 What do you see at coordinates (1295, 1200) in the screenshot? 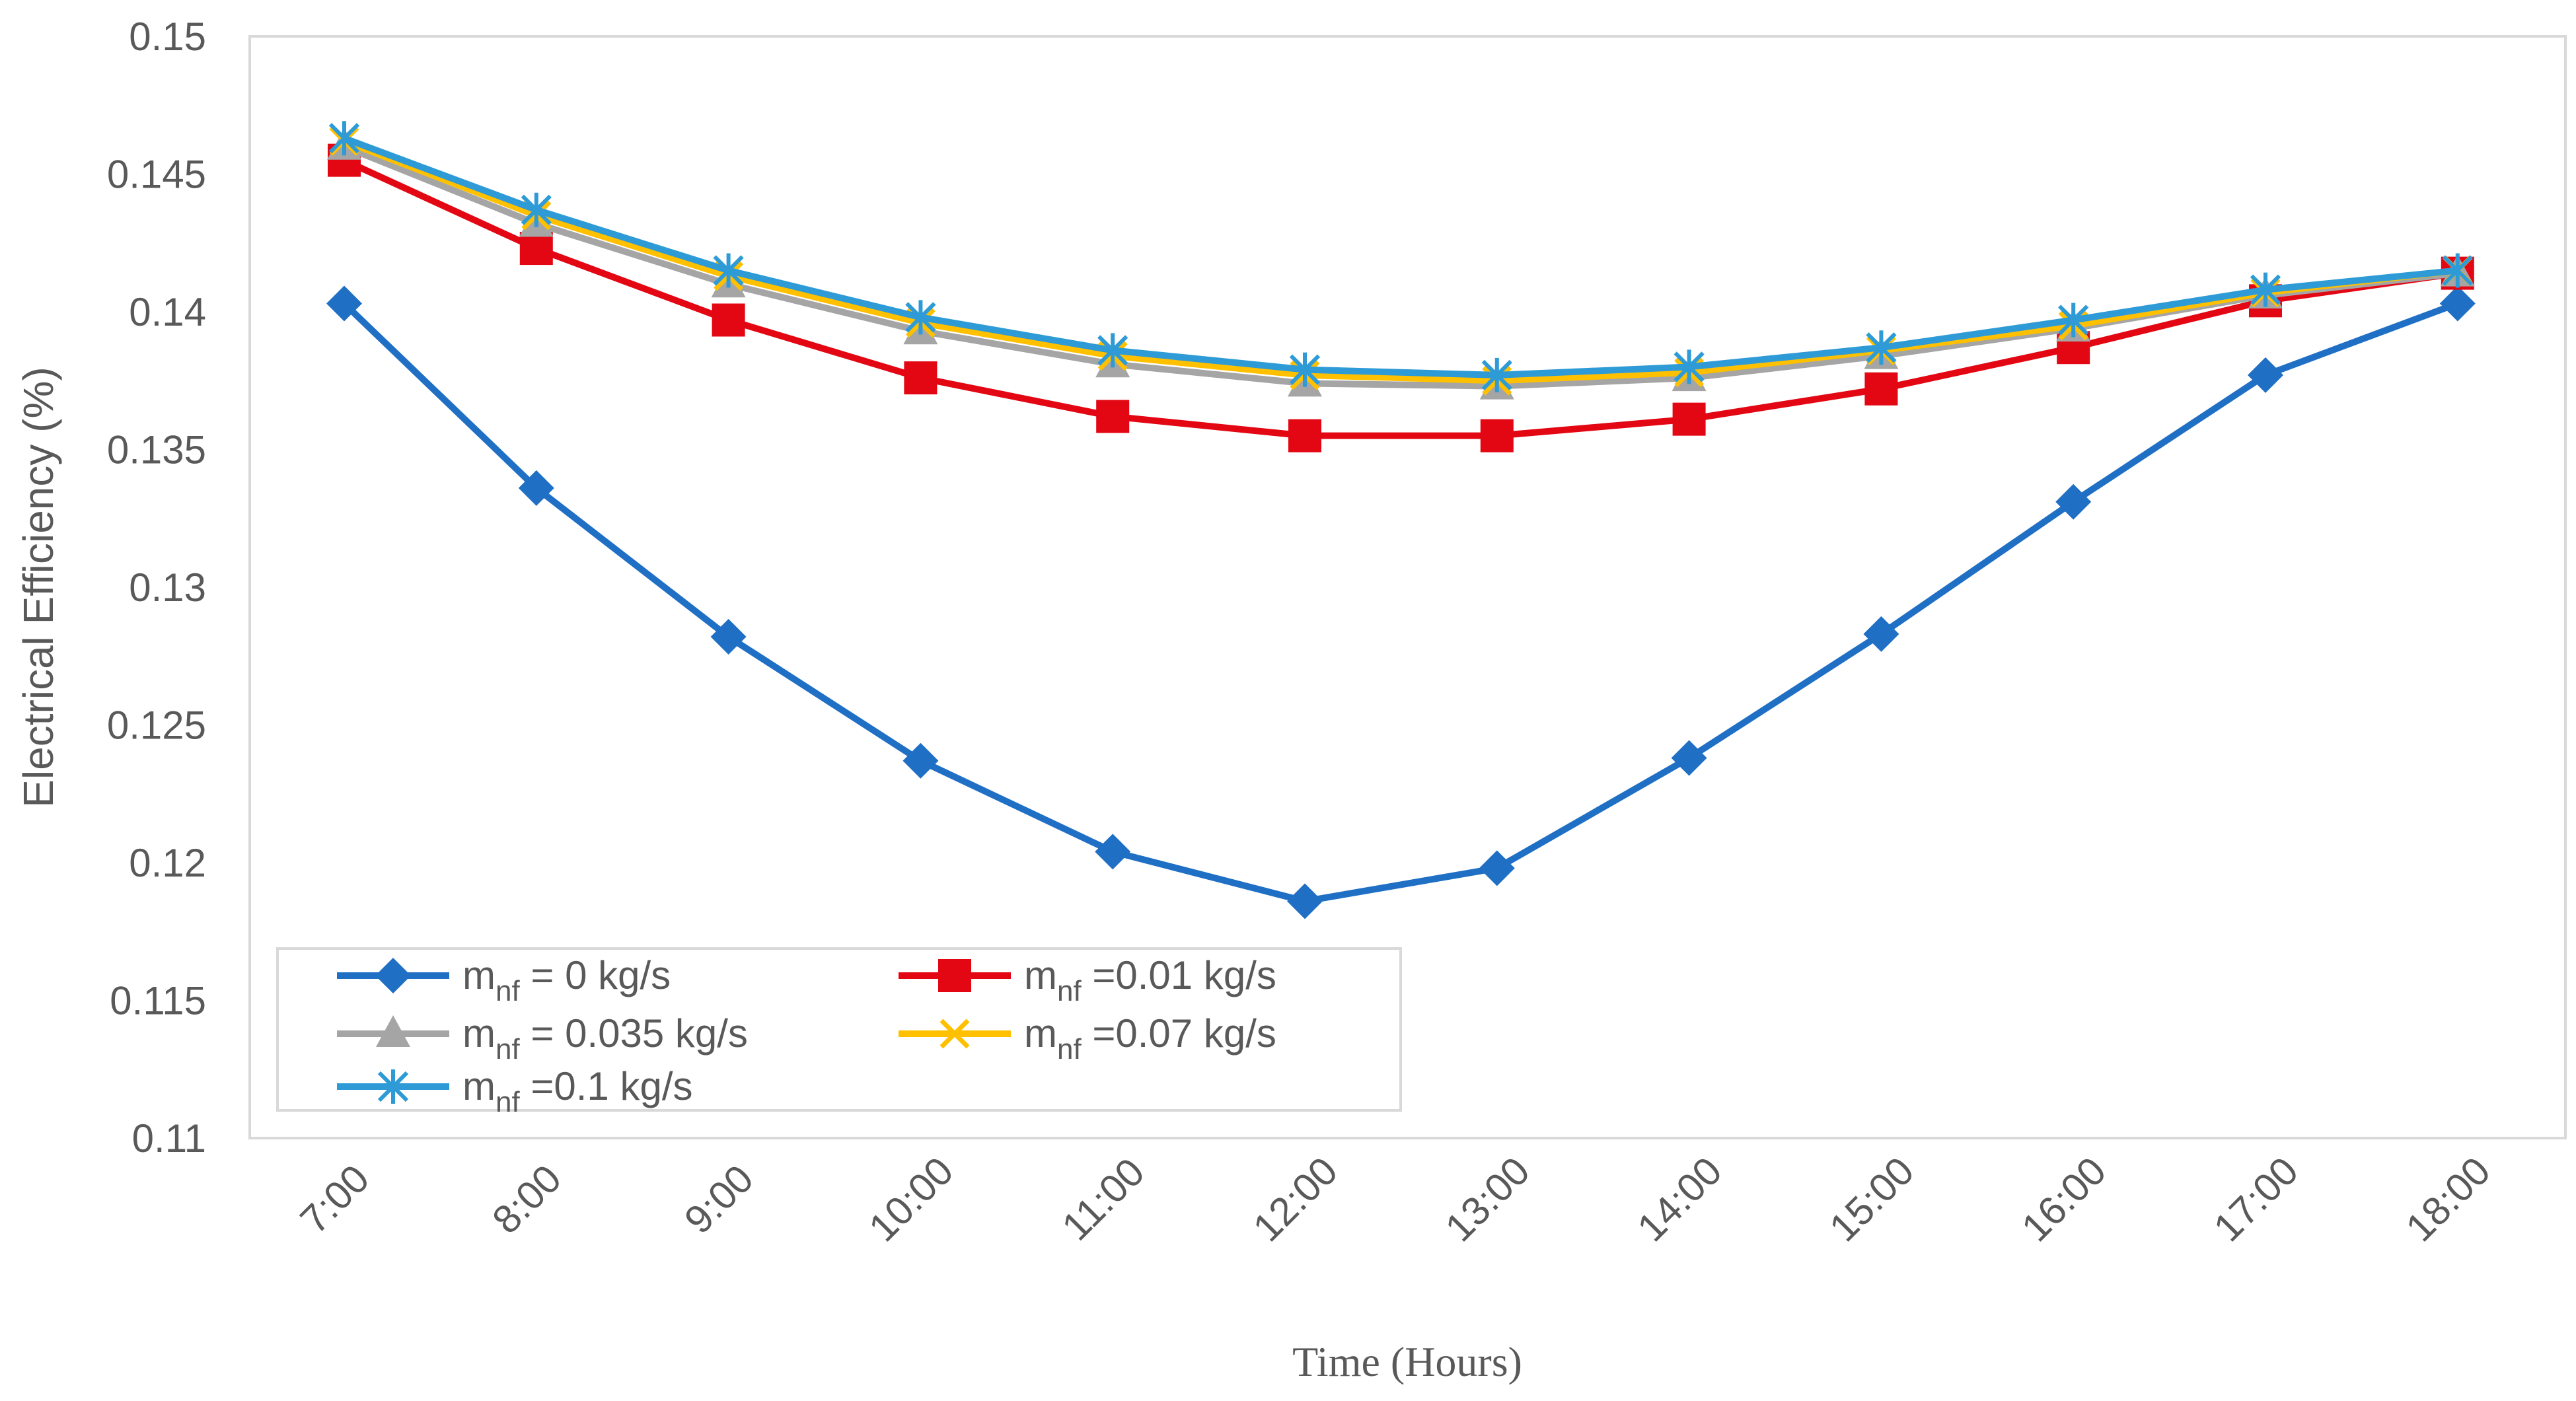
I see `x-tick-label: 12:00` at bounding box center [1295, 1200].